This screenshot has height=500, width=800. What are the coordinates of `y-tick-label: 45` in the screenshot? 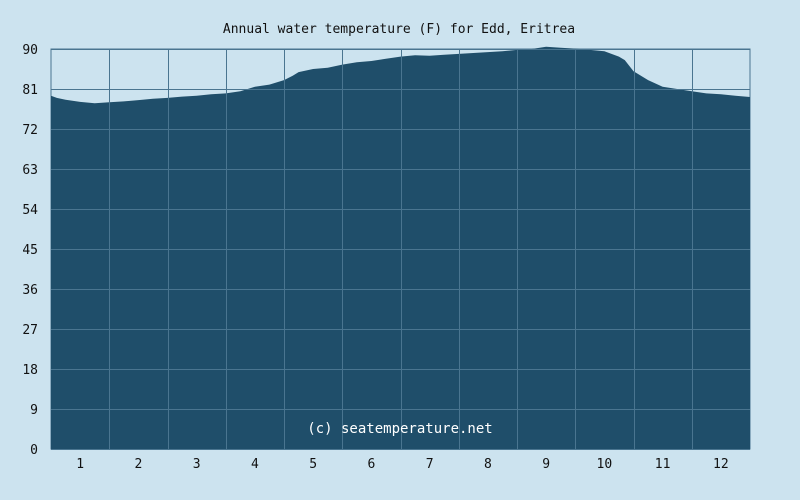 It's located at (30, 250).